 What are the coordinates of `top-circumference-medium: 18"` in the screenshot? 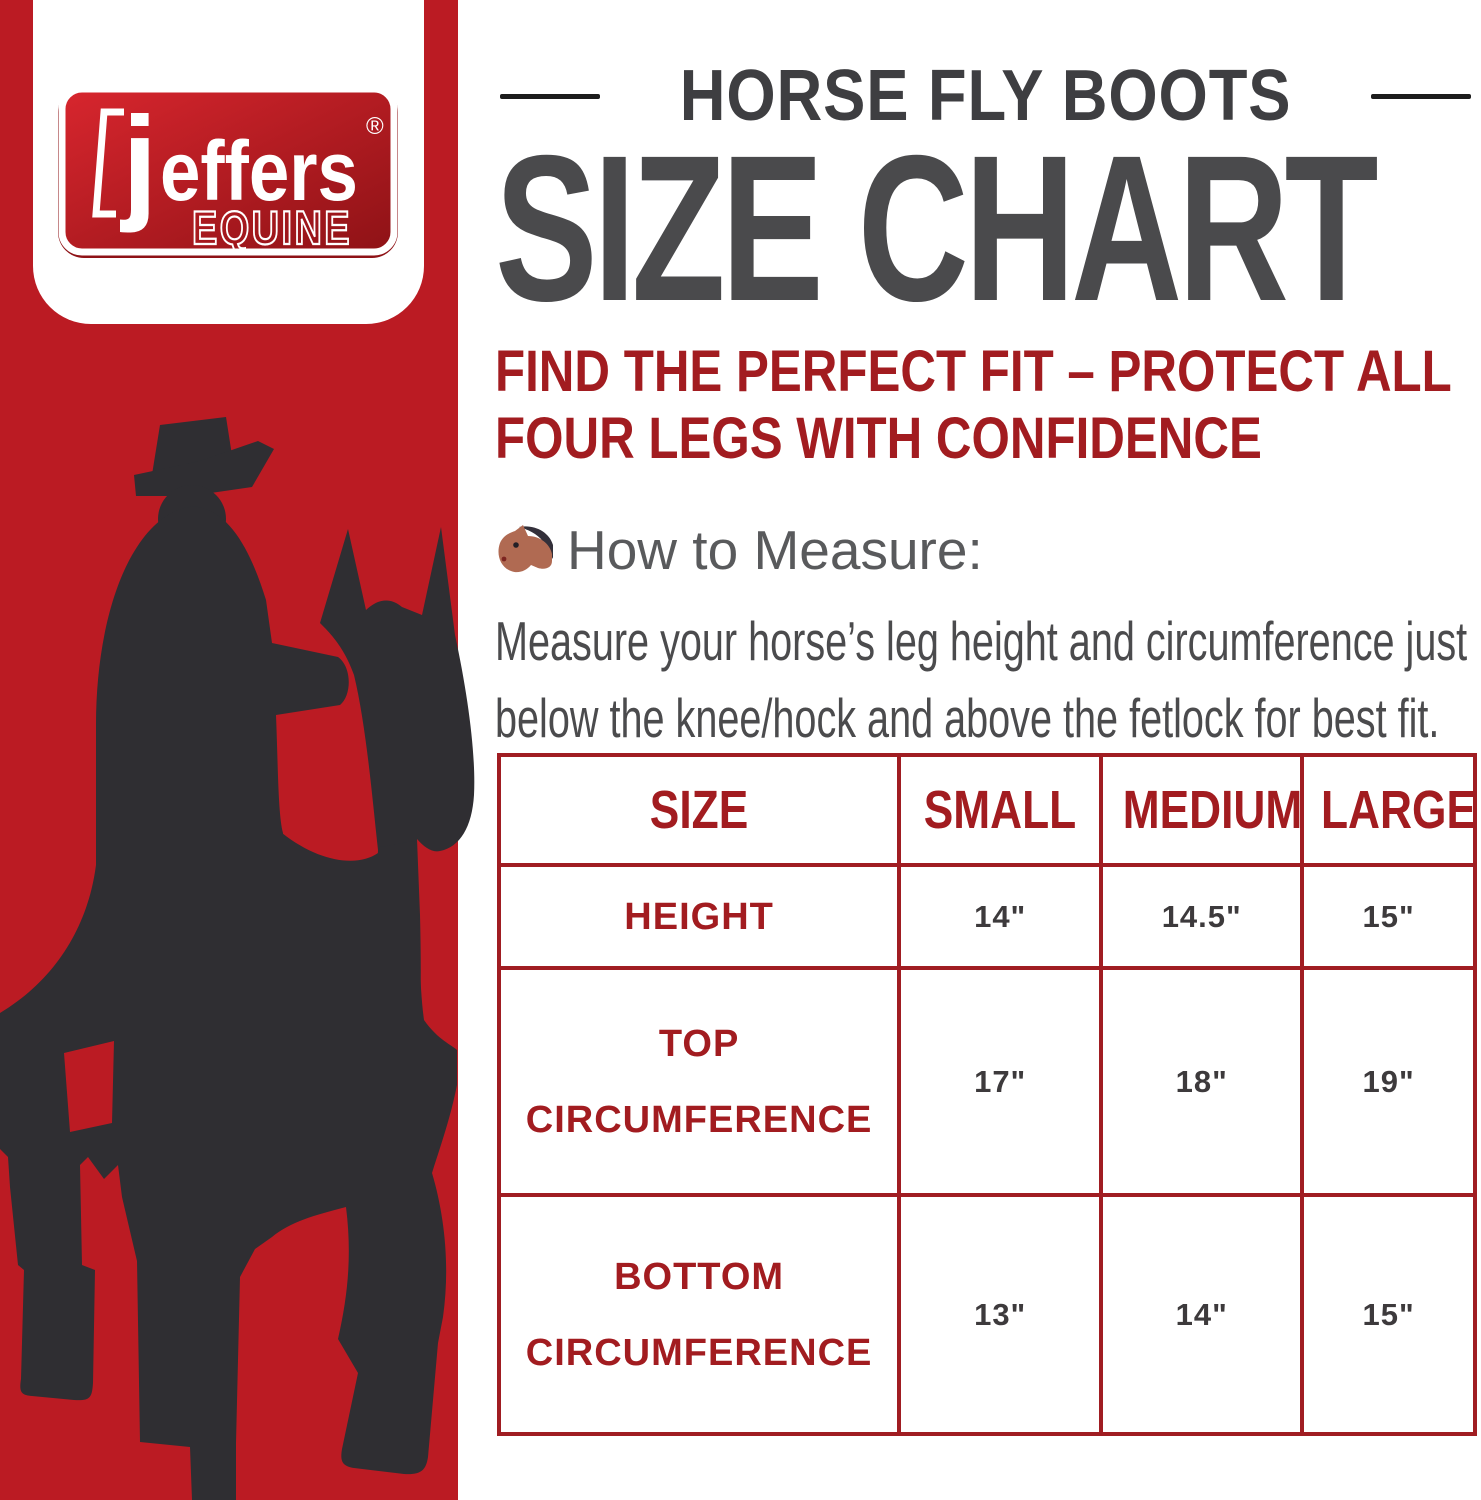 It's located at (1202, 1081).